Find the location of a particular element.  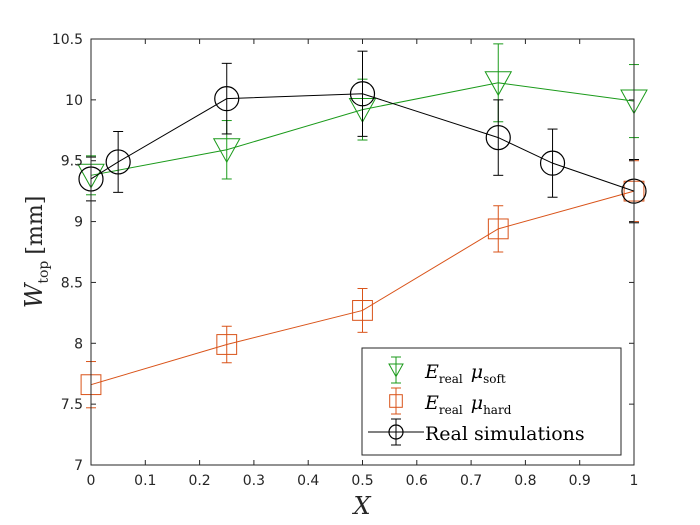

y-axis-label-unit: [mm] is located at coordinates (35, 225).